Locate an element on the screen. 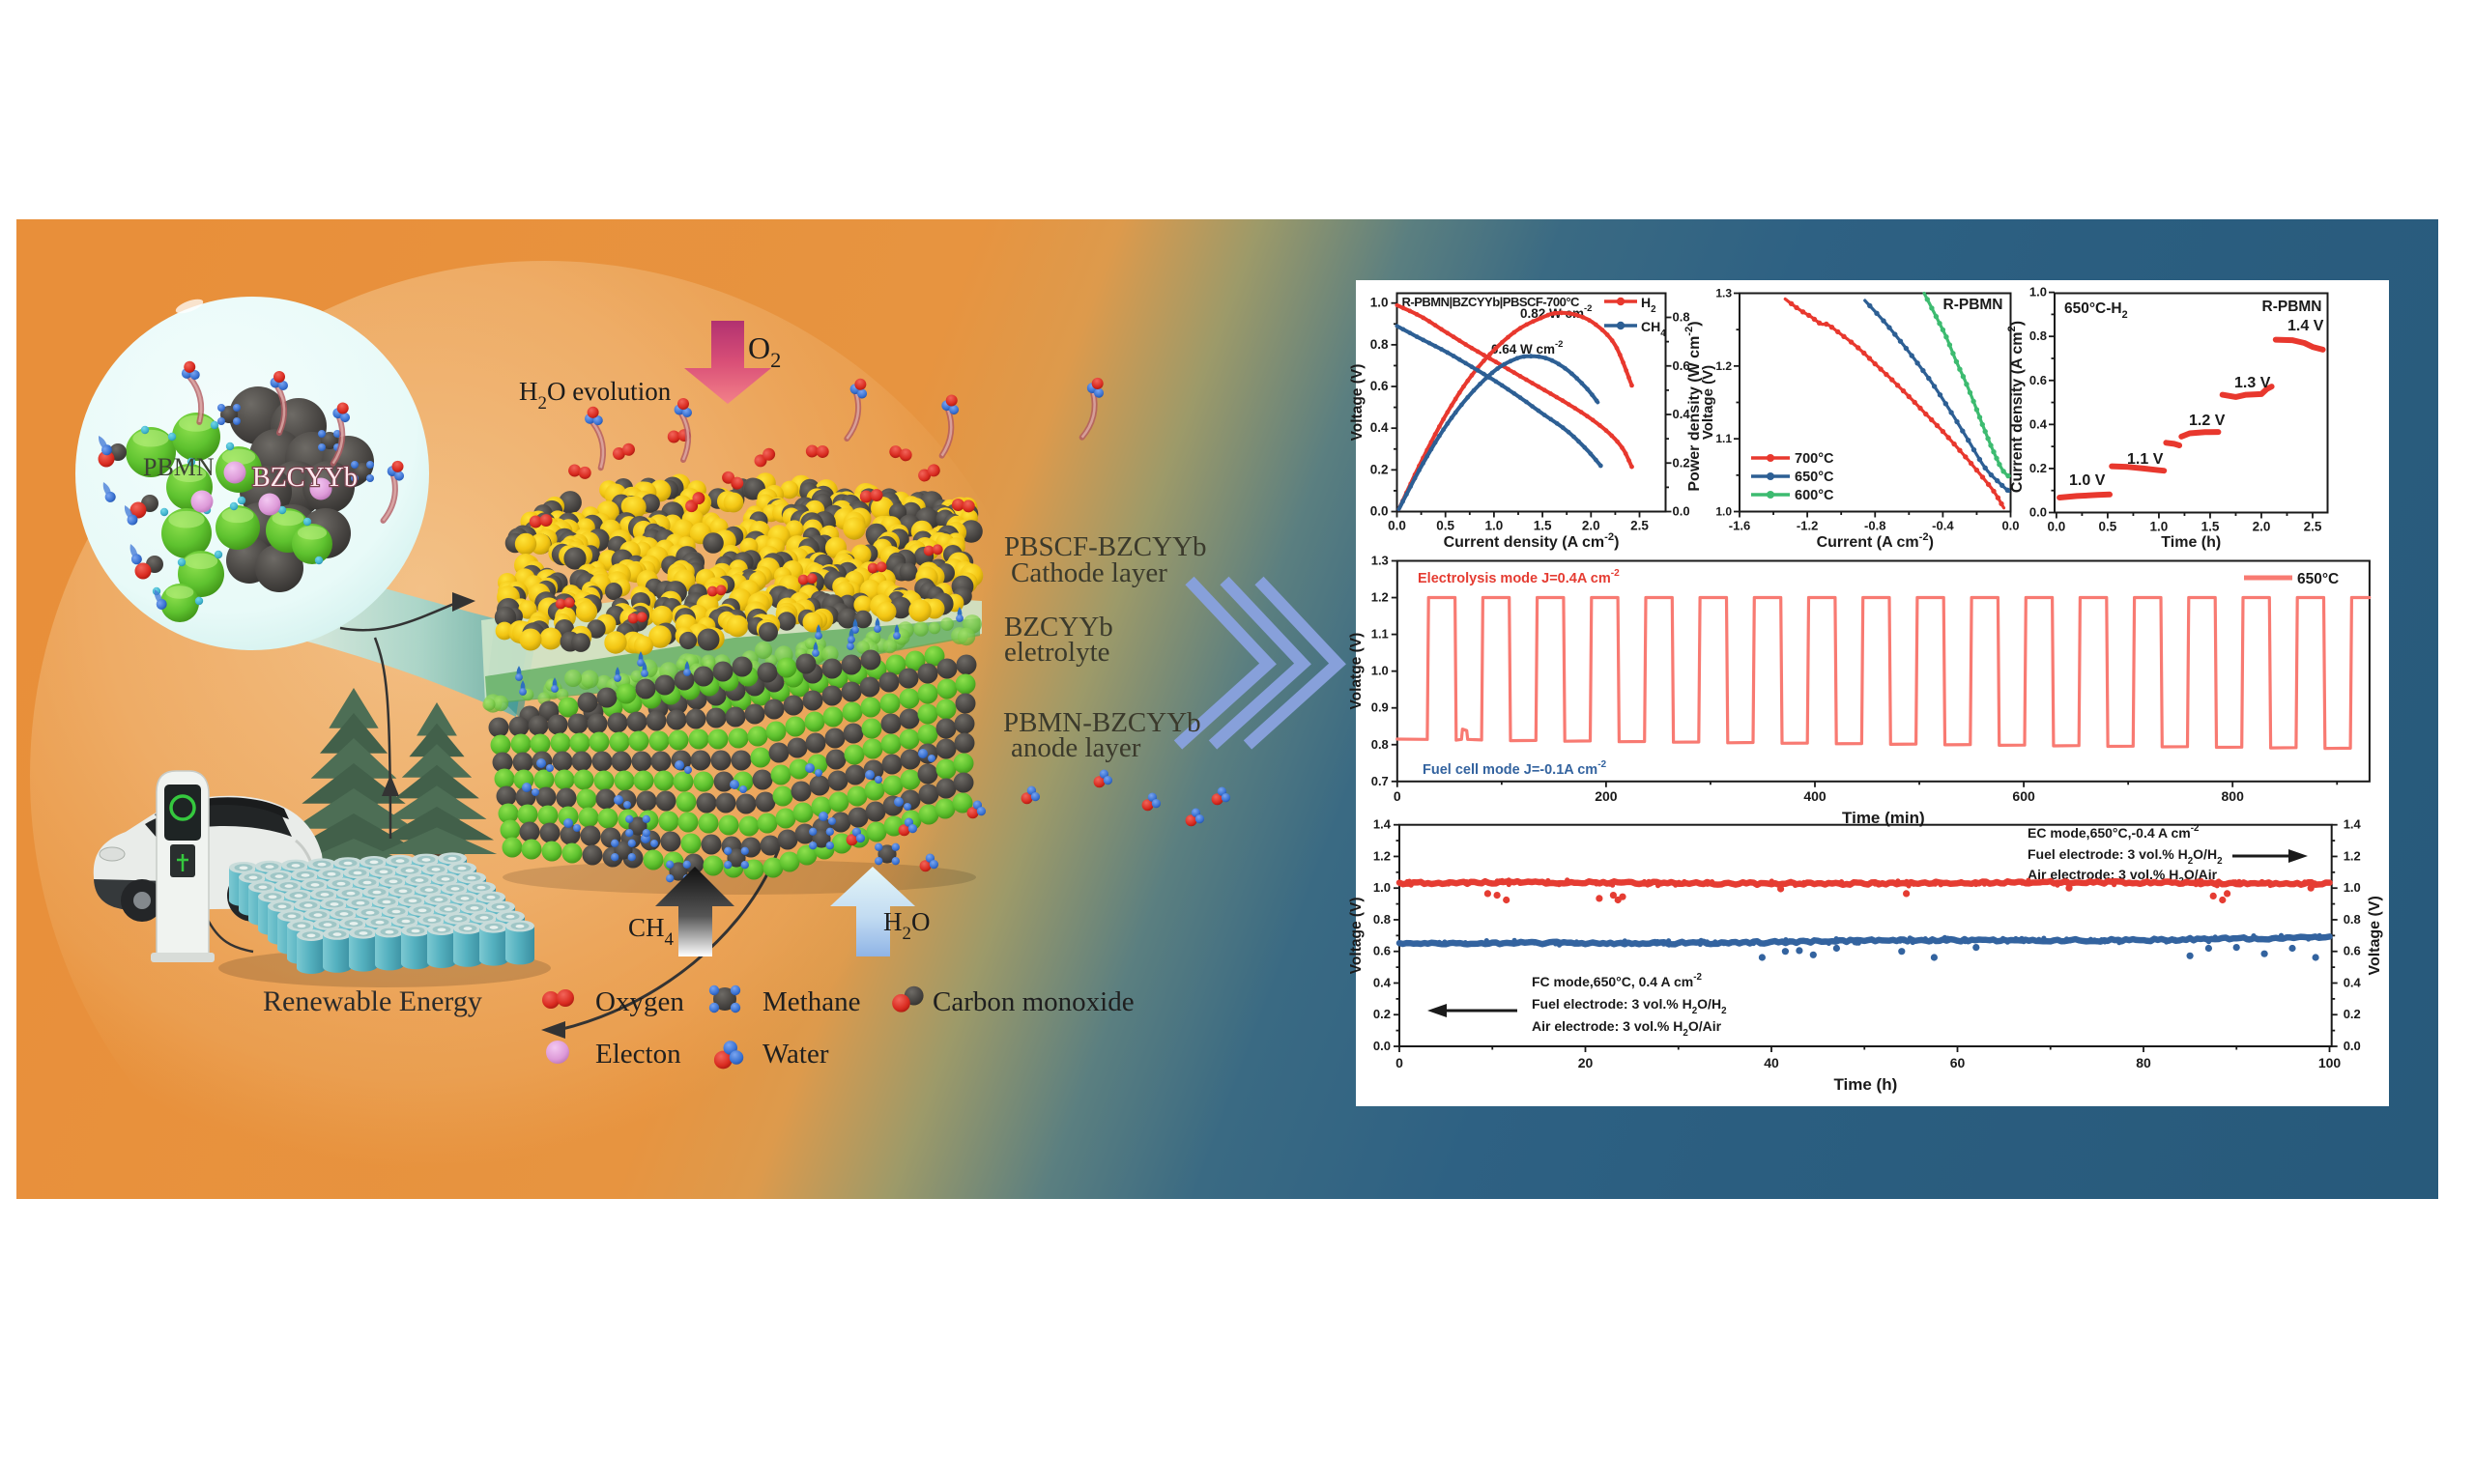 The width and height of the screenshot is (2474, 1484). svg-text: CH4​ is located at coordinates (1653, 329).